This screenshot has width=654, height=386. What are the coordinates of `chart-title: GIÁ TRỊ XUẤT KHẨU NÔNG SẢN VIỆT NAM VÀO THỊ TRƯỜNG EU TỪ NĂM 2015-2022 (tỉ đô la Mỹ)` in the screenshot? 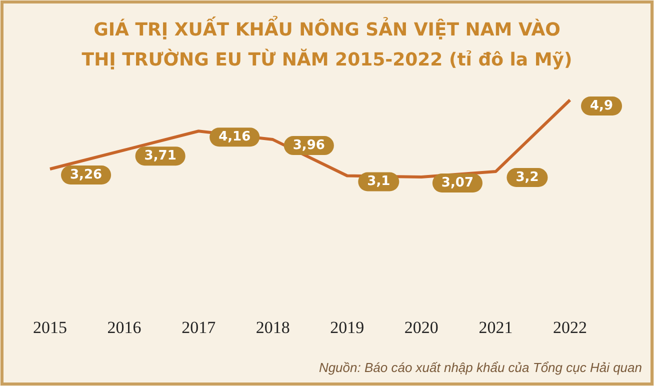 It's located at (327, 43).